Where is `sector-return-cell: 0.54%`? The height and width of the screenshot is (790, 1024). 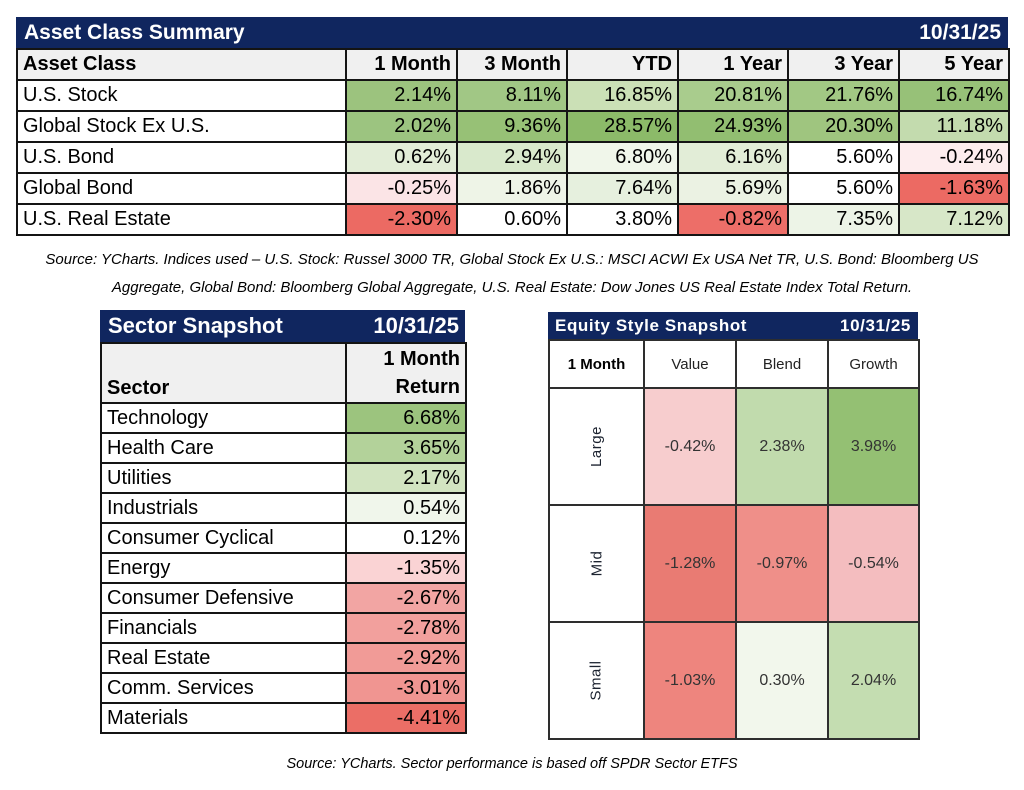
sector-return-cell: 0.54% is located at coordinates (406, 508).